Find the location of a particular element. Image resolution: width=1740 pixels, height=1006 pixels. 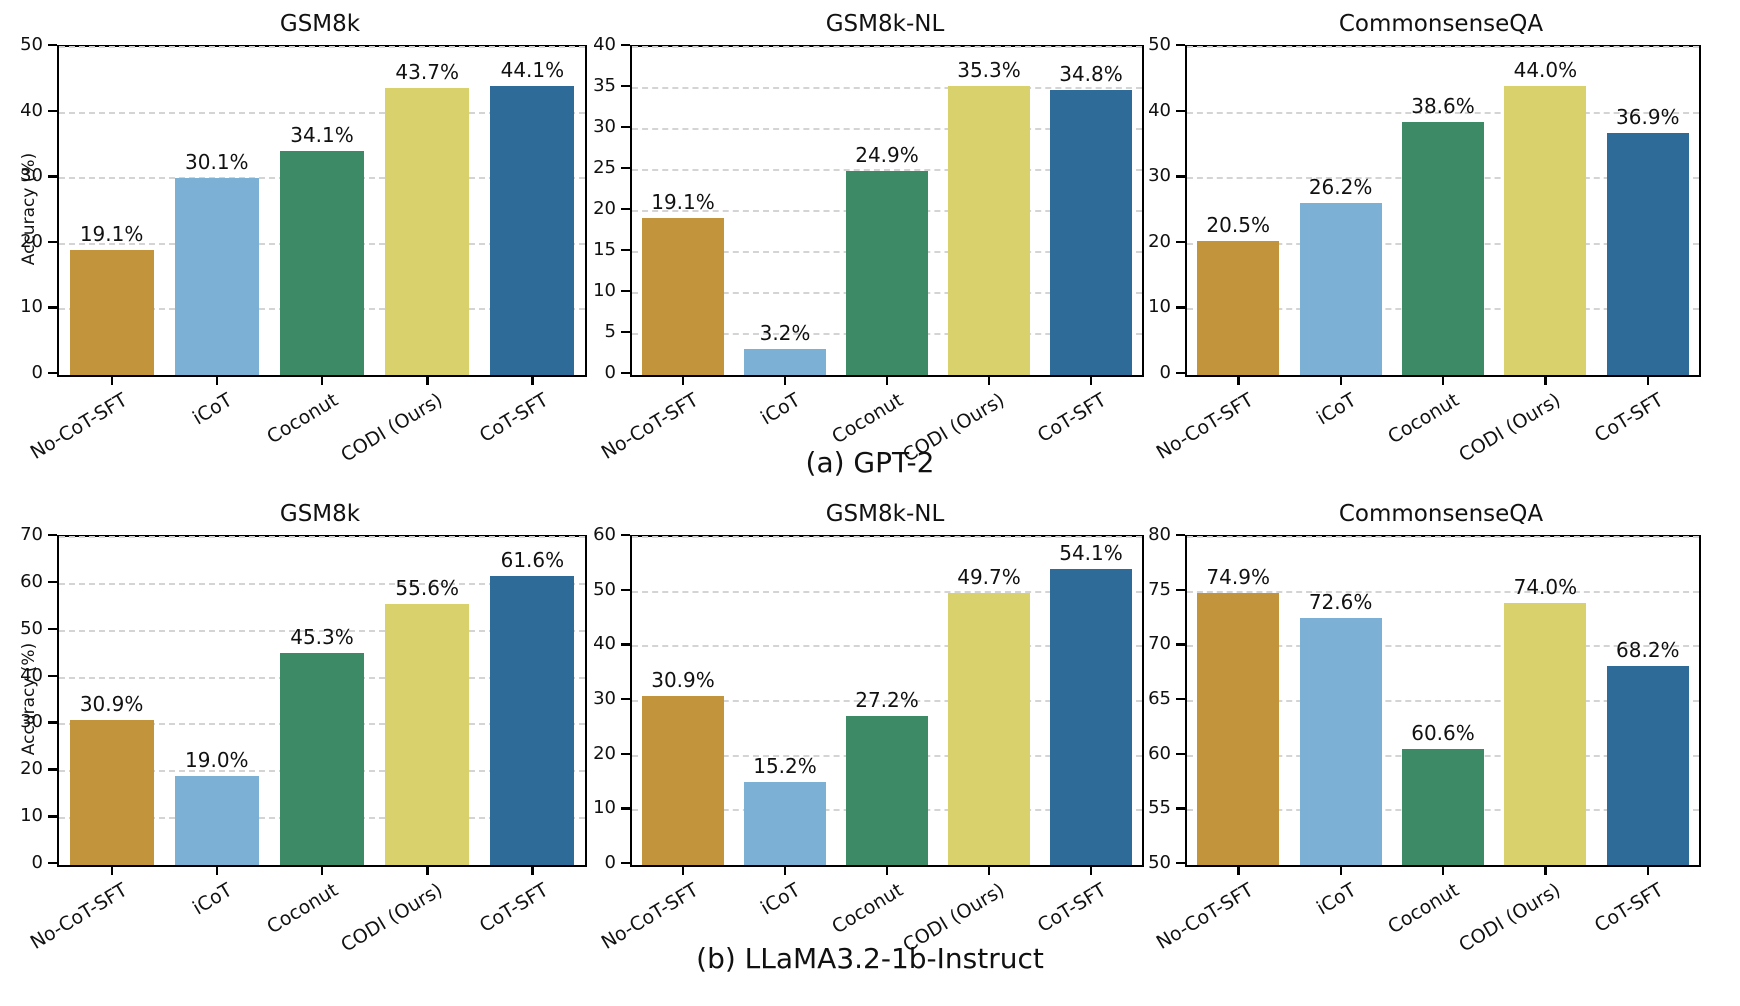

bar-value-label: 20.5% is located at coordinates (1238, 224).